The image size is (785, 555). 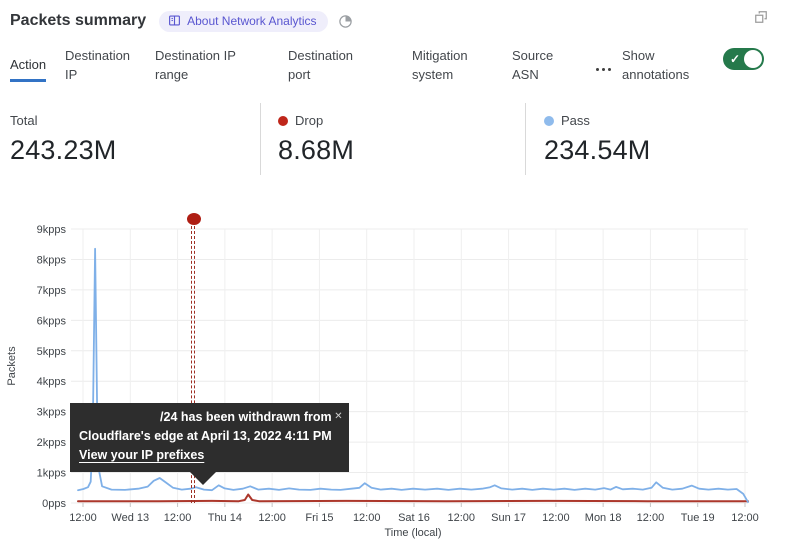 What do you see at coordinates (656, 65) in the screenshot?
I see `show-annotations-label: Show annotations` at bounding box center [656, 65].